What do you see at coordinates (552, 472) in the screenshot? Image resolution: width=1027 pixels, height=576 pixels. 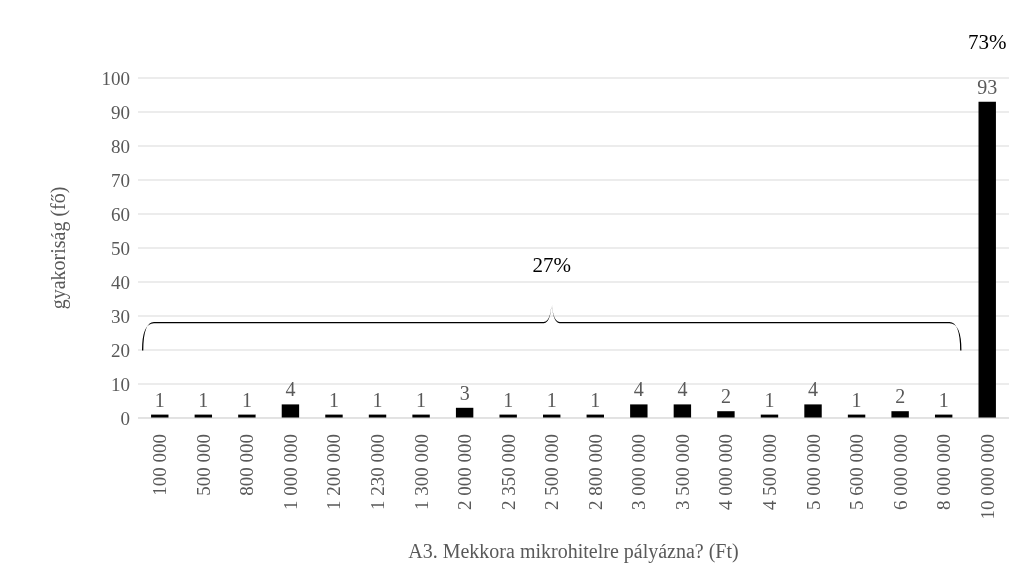 I see `x-tick-label: 2 500 000` at bounding box center [552, 472].